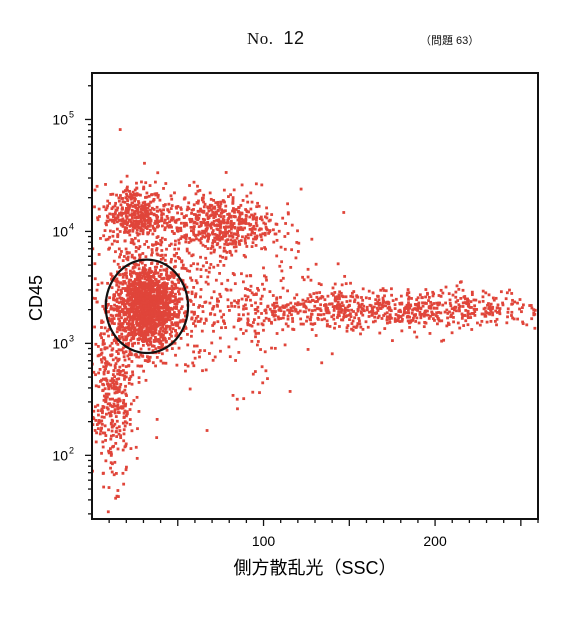  I want to click on y-tick-exponent: 2, so click(71, 450).